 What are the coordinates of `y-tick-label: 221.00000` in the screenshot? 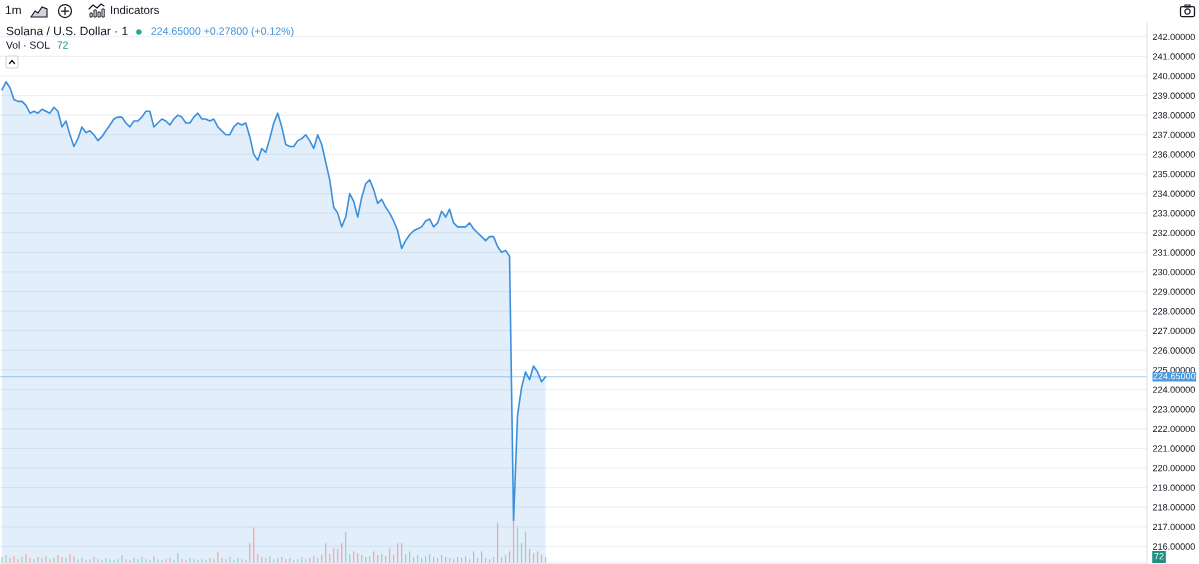 It's located at (1174, 448).